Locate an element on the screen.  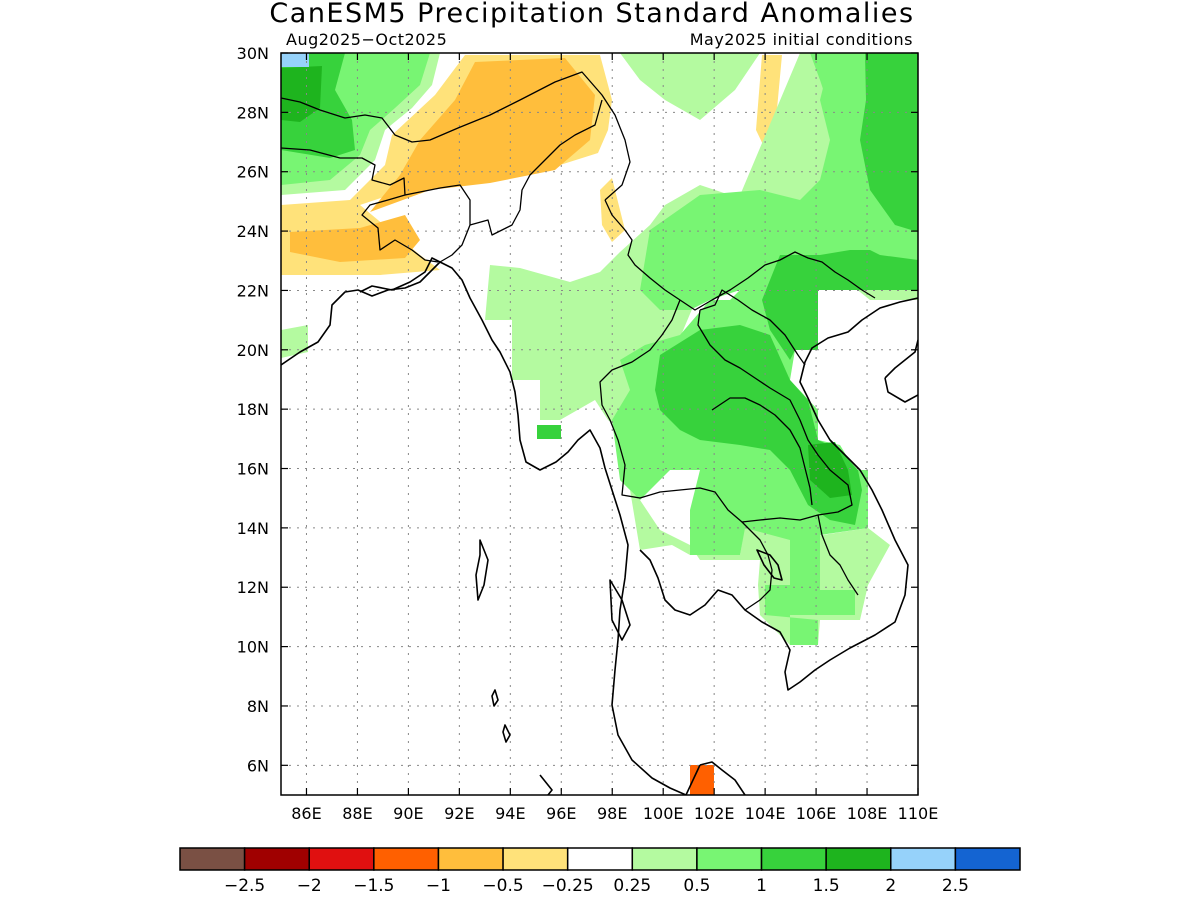
latitude-labels: 6N 8N 10N 12N 14N 16N 18N 20N 22N 24N 26N 28N 30N is located at coordinates (253, 409).